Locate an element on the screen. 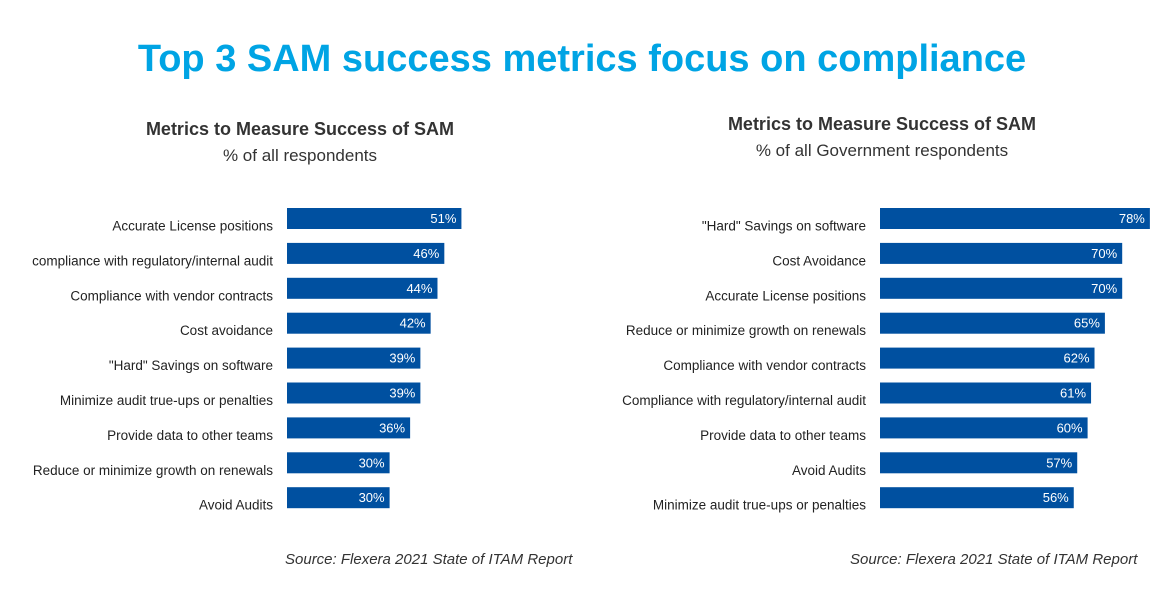  chart-subtitle: % of all respondents is located at coordinates (300, 155).